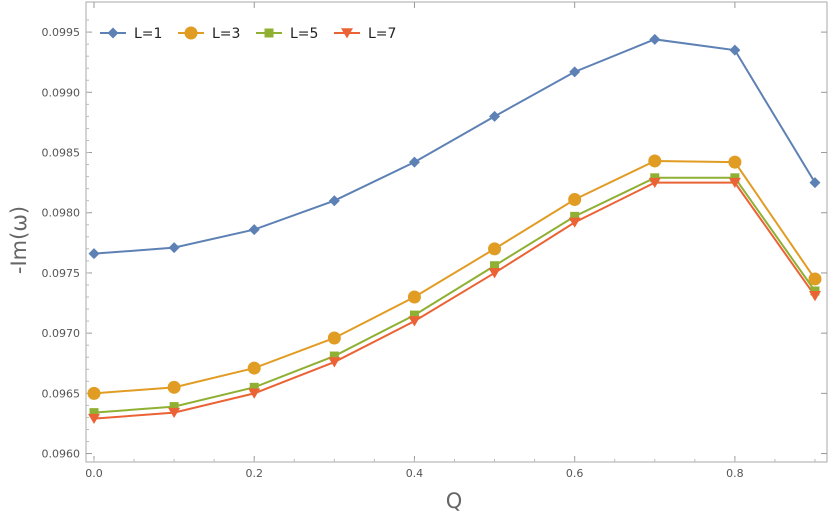 The height and width of the screenshot is (518, 830). What do you see at coordinates (415, 473) in the screenshot?
I see `x-tick-label: 0.4` at bounding box center [415, 473].